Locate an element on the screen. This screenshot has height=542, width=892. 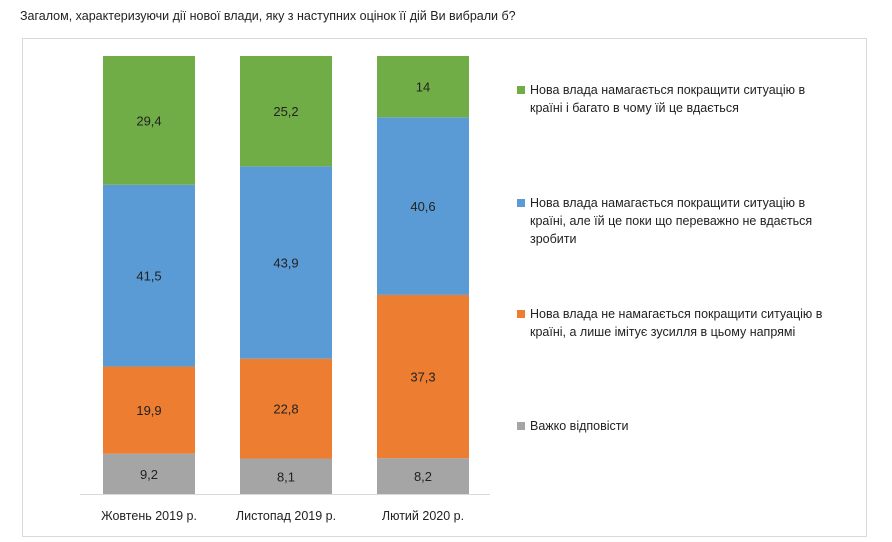
data-label: 37,3 is located at coordinates (422, 377).